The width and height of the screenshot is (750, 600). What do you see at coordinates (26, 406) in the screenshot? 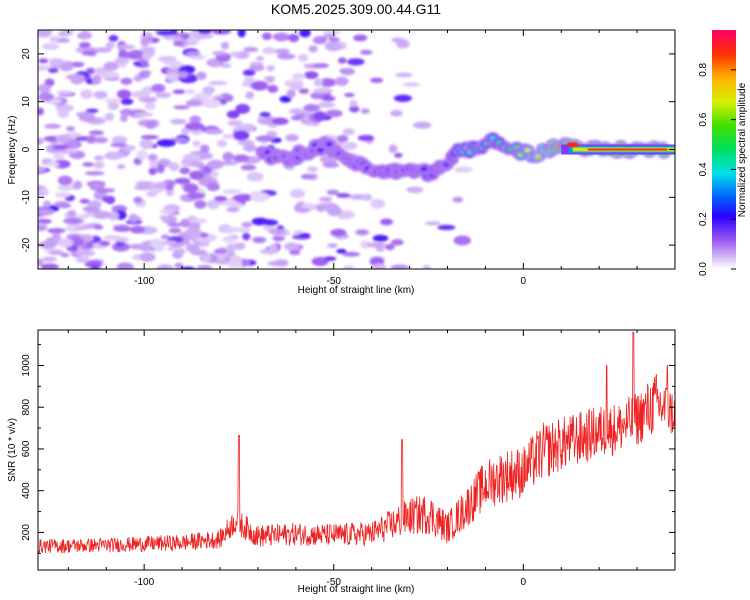
I see `y-tick-label: 800` at bounding box center [26, 406].